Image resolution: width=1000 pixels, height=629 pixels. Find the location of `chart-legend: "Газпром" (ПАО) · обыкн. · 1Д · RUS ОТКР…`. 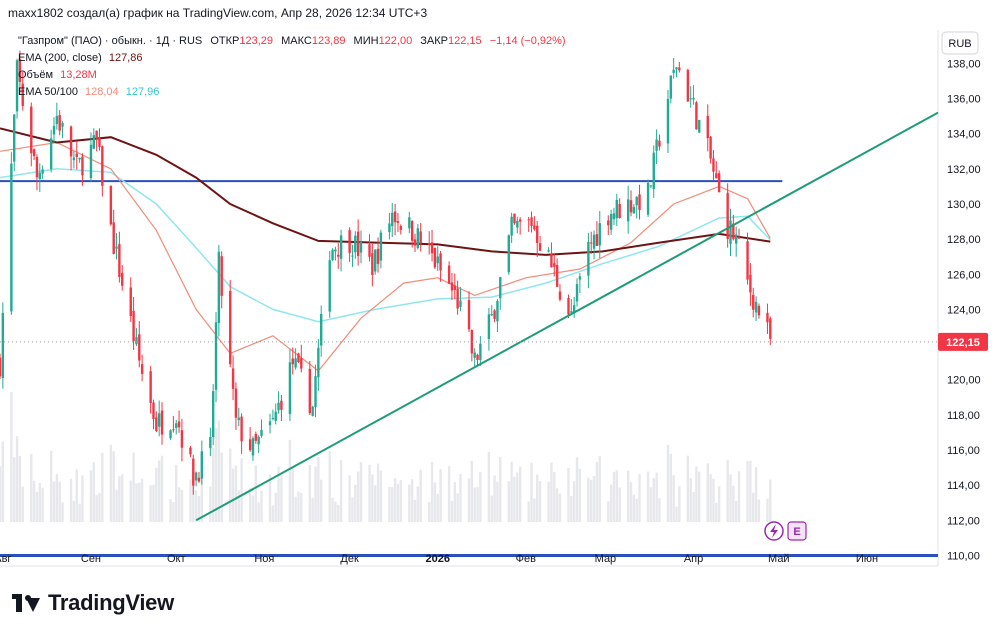

chart-legend: "Газпром" (ПАО) · обыкн. · 1Д · RUS ОТКР… is located at coordinates (292, 66).